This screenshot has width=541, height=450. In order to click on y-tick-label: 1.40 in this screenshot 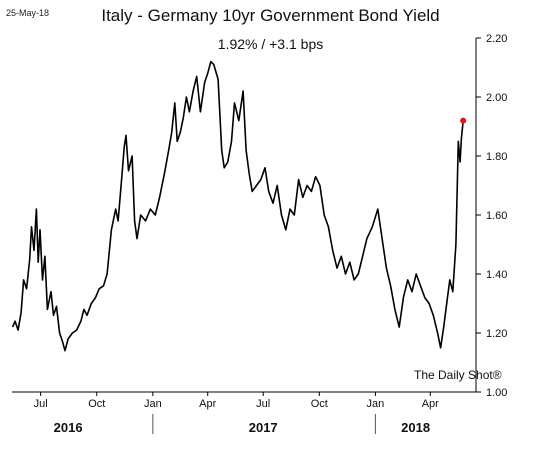, I will do `click(496, 275)`.